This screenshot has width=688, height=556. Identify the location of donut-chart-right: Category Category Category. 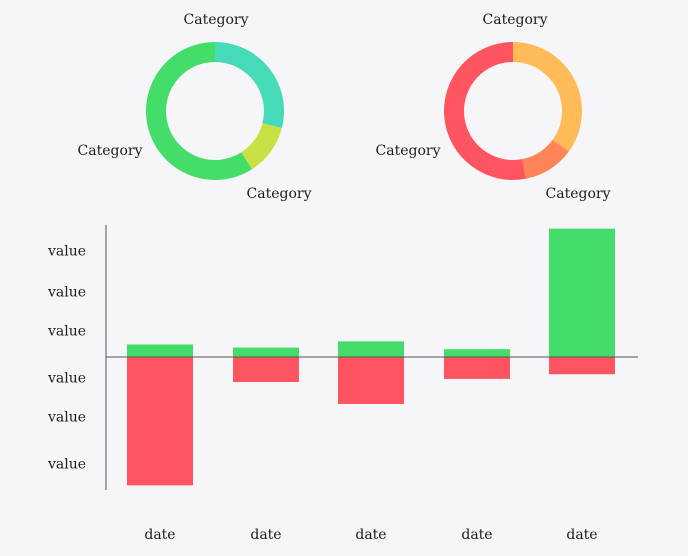
(493, 107).